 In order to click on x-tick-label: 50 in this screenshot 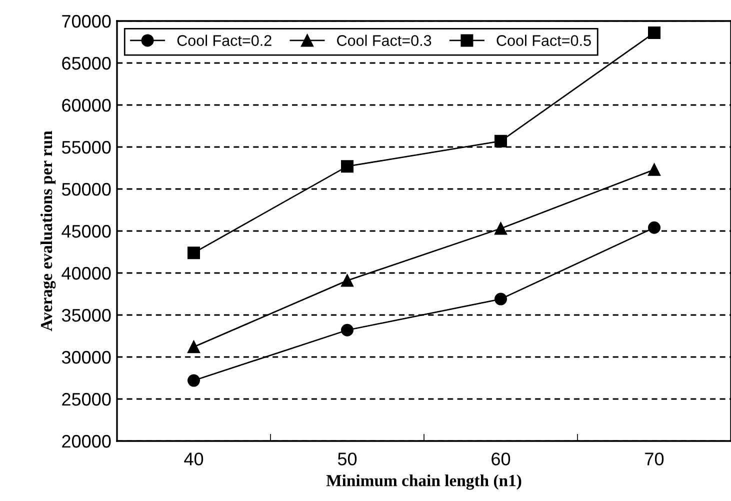, I will do `click(347, 459)`.